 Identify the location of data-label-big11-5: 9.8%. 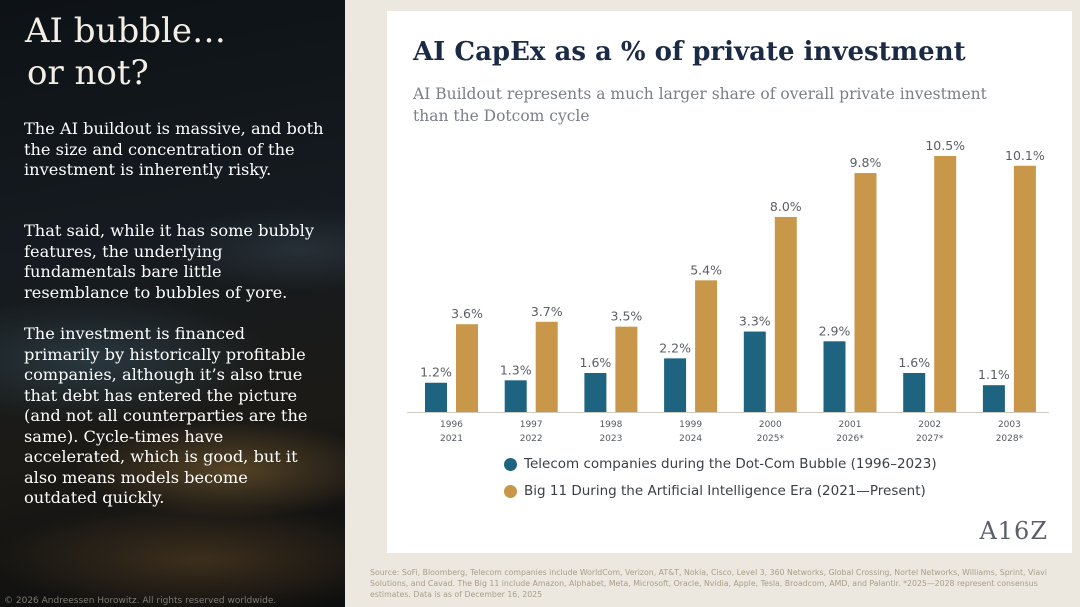
(866, 162).